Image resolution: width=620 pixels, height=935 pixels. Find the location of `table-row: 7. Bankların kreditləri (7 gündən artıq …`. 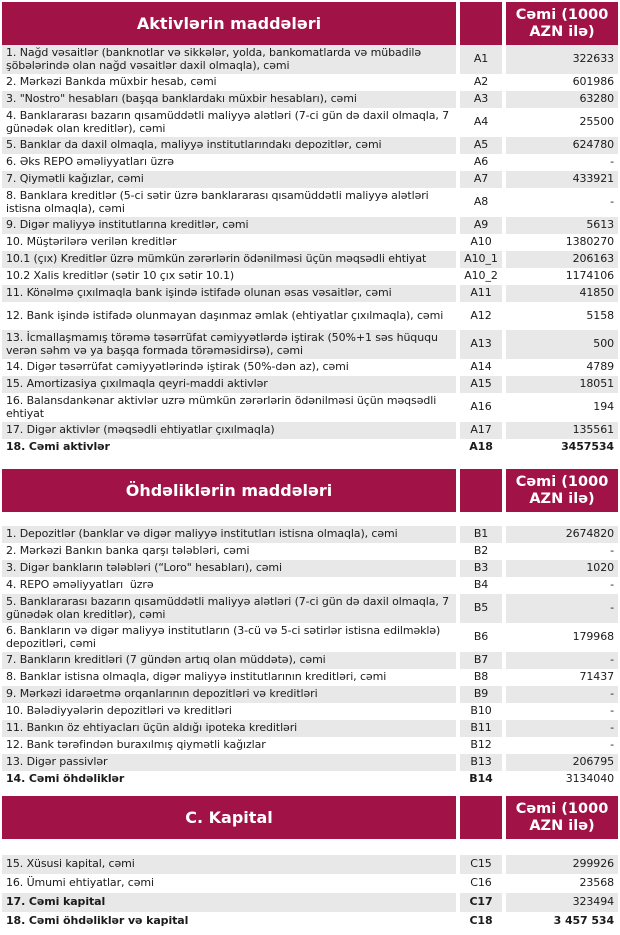

table-row: 7. Bankların kreditləri (7 gündən artıq … is located at coordinates (310, 660).